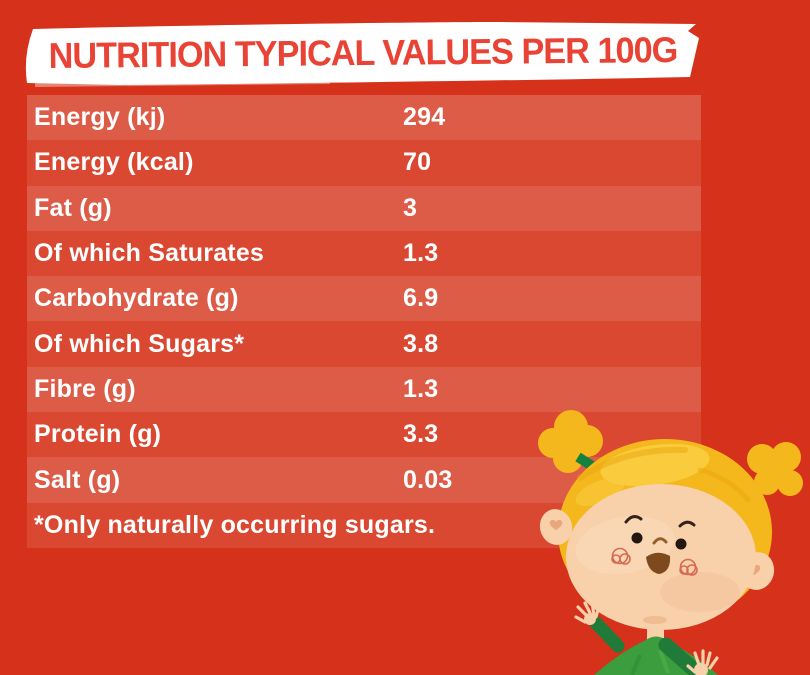 This screenshot has height=675, width=810. I want to click on row-label: Fat (g), so click(73, 207).